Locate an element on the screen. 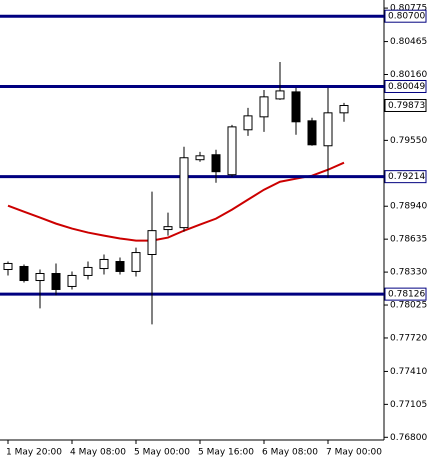 The height and width of the screenshot is (460, 427). y-tick-label: 0.78025 is located at coordinates (408, 306).